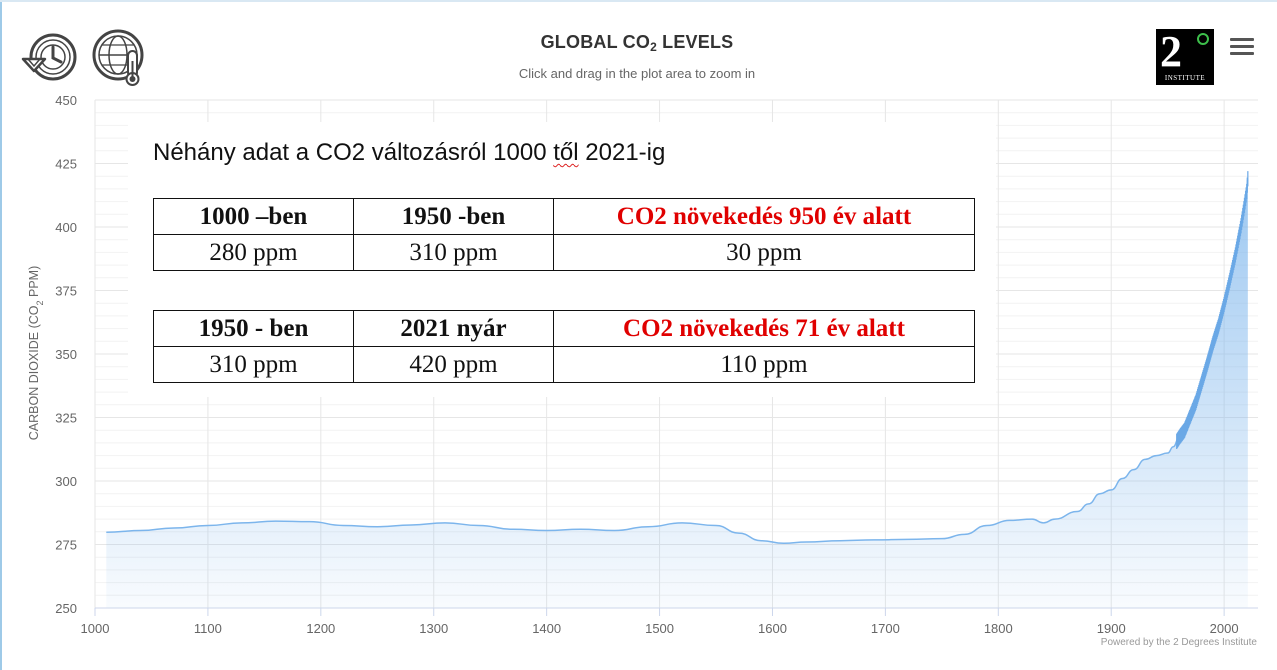  What do you see at coordinates (1, 335) in the screenshot?
I see `left-border` at bounding box center [1, 335].